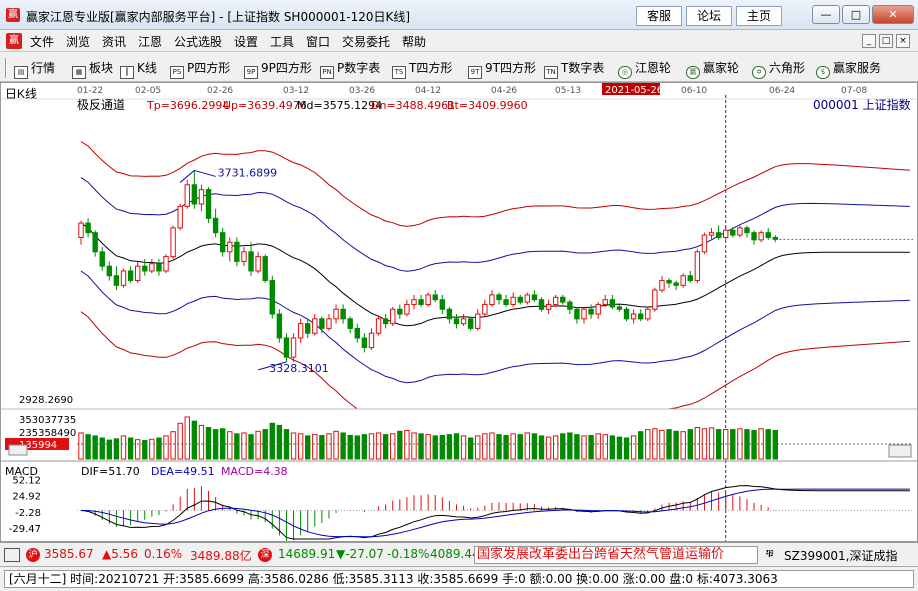 This screenshot has height=591, width=918. I want to click on macd-y-tick: 24.92, so click(26, 497).